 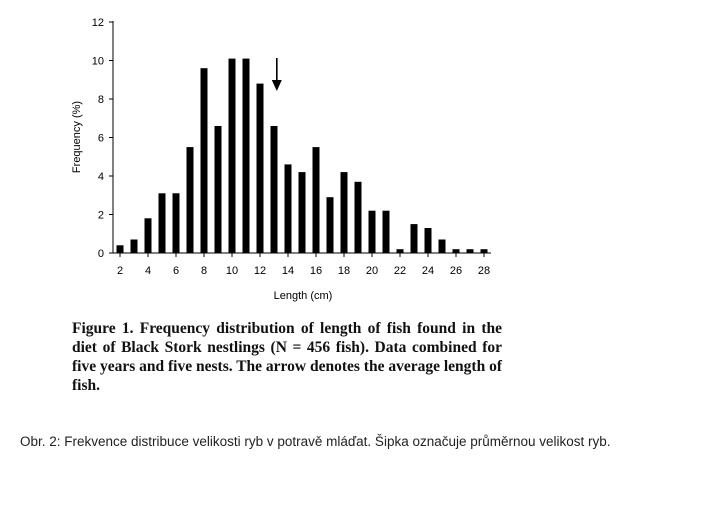 I want to click on y-tick-label: 8, so click(x=101, y=100).